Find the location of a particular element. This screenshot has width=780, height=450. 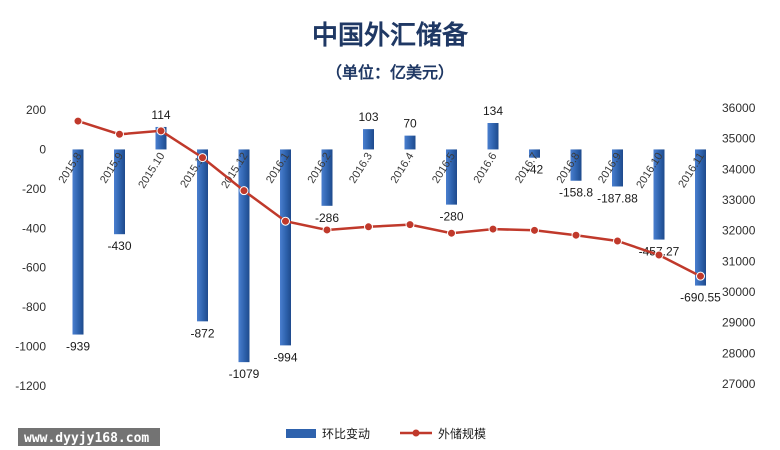

line-point-2015.8 is located at coordinates (78, 121).